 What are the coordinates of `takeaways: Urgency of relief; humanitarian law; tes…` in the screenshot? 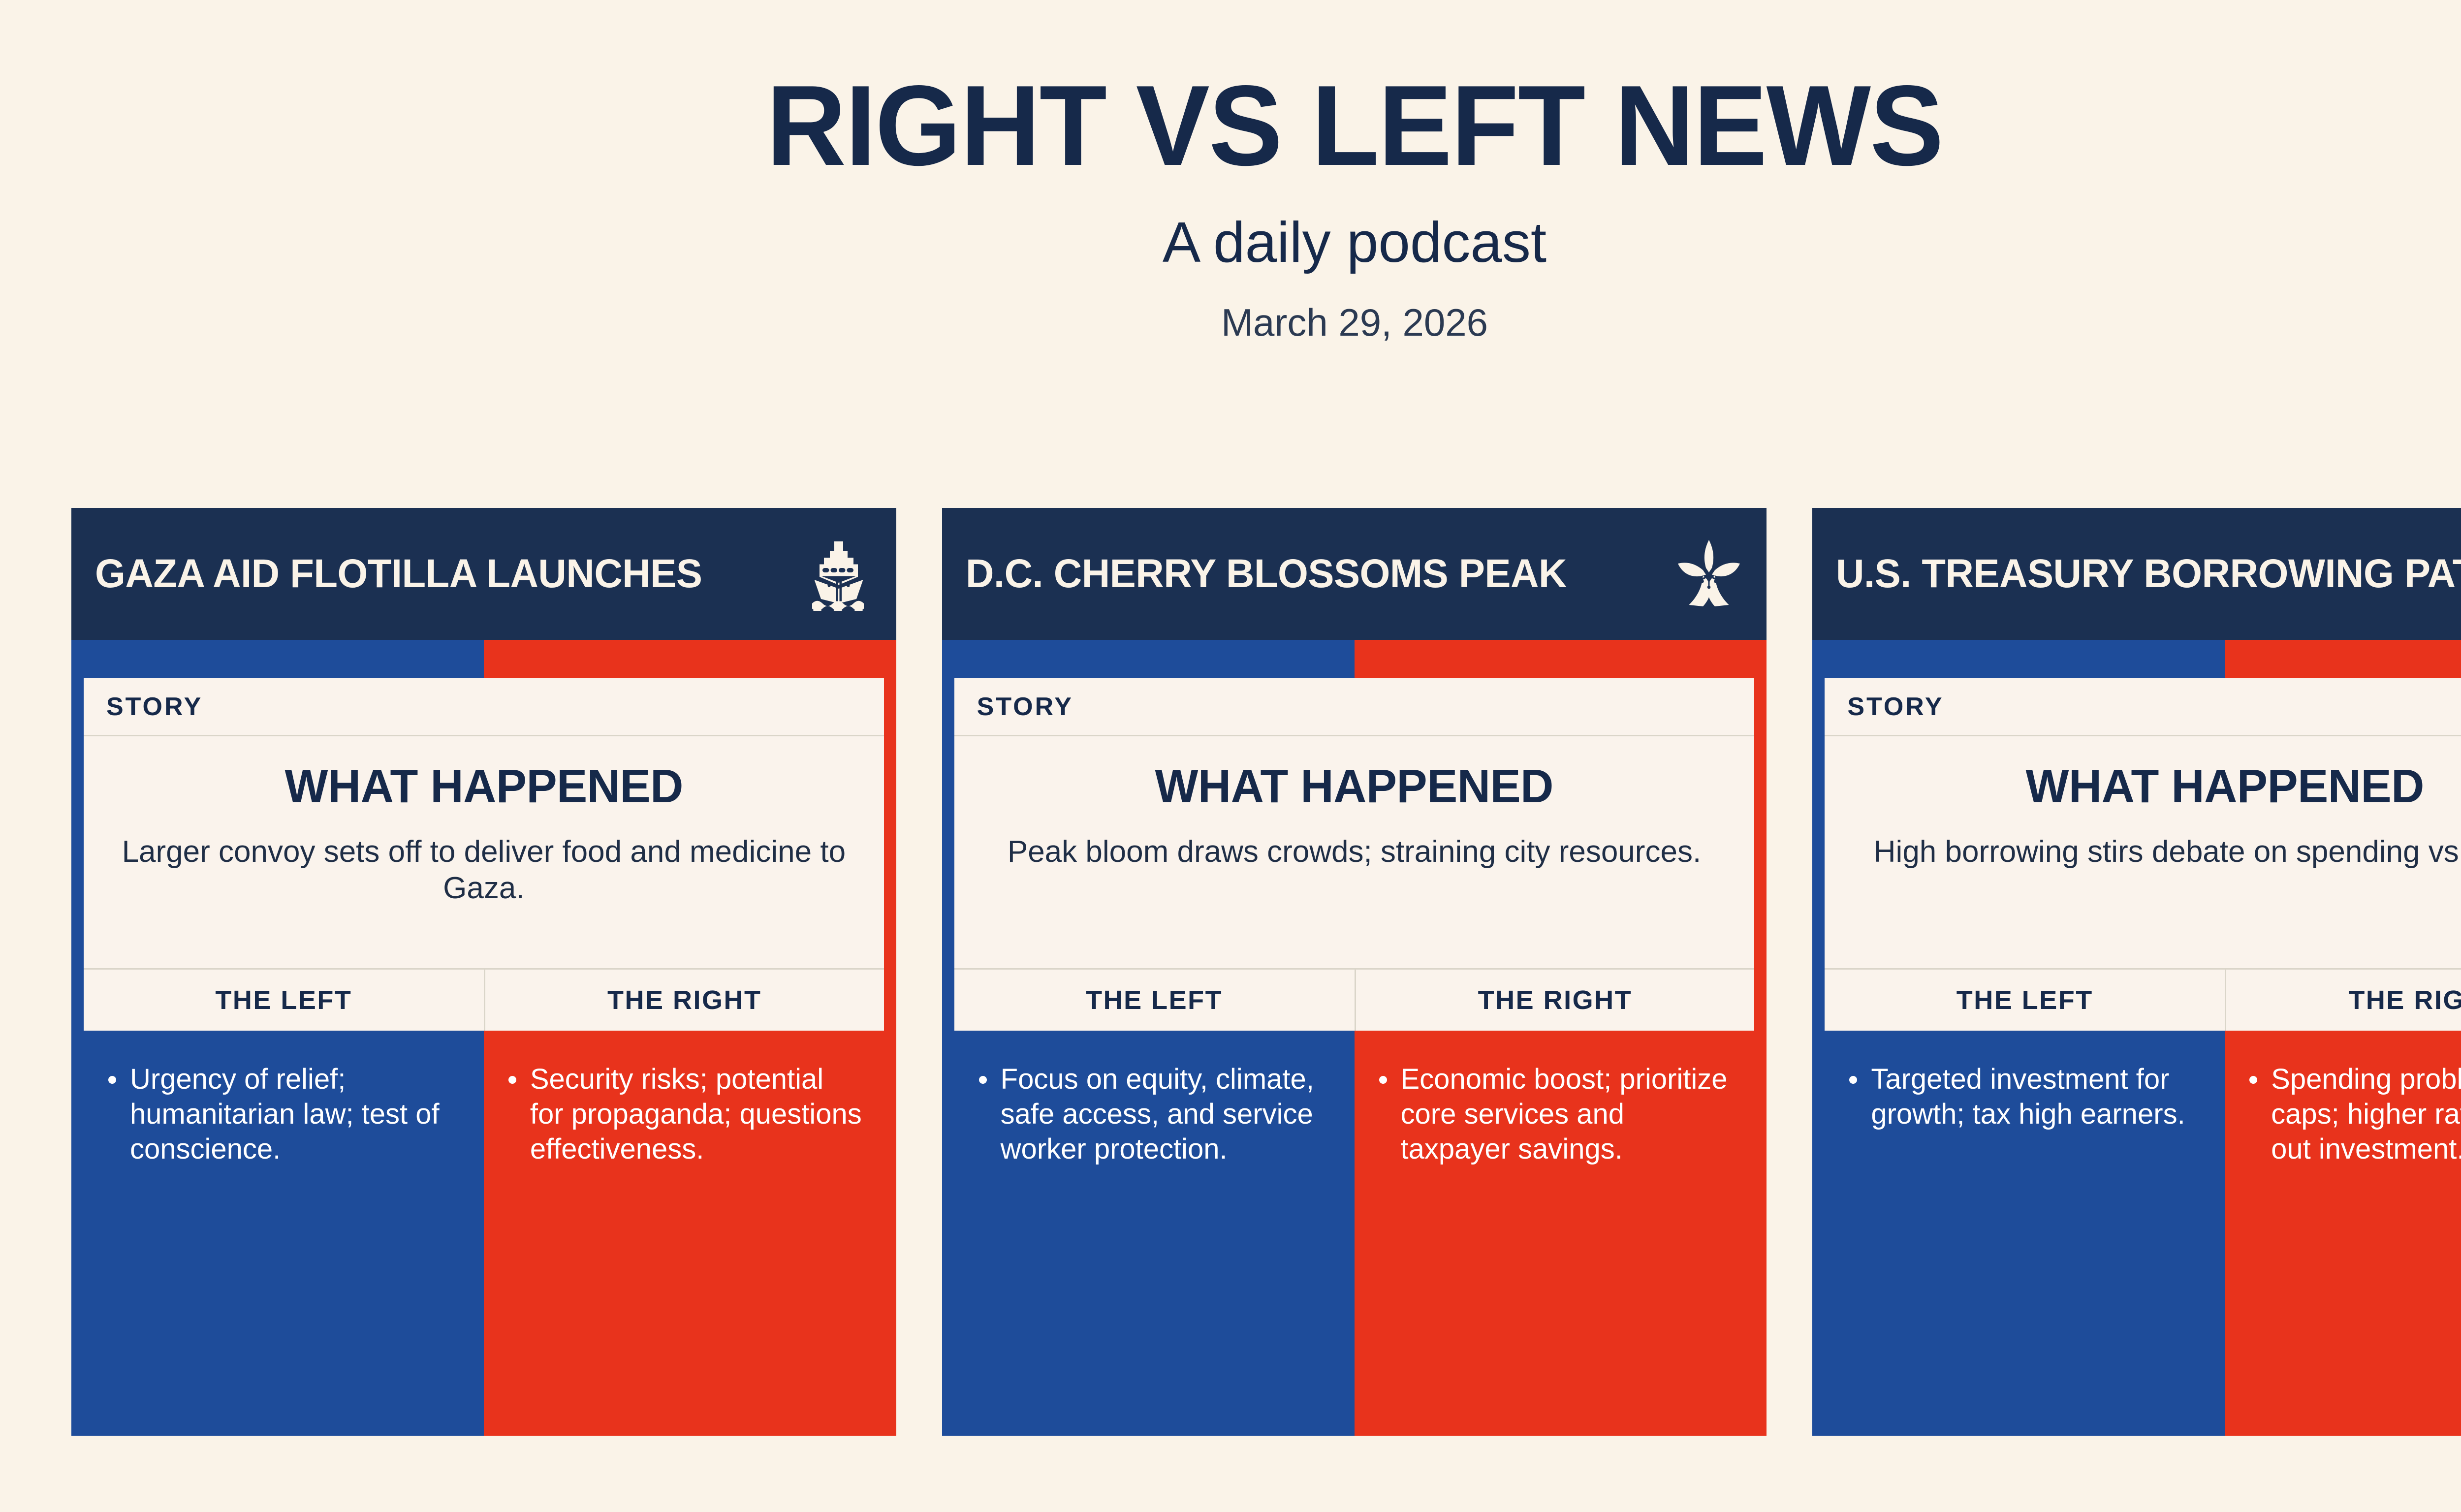 It's located at (484, 1239).